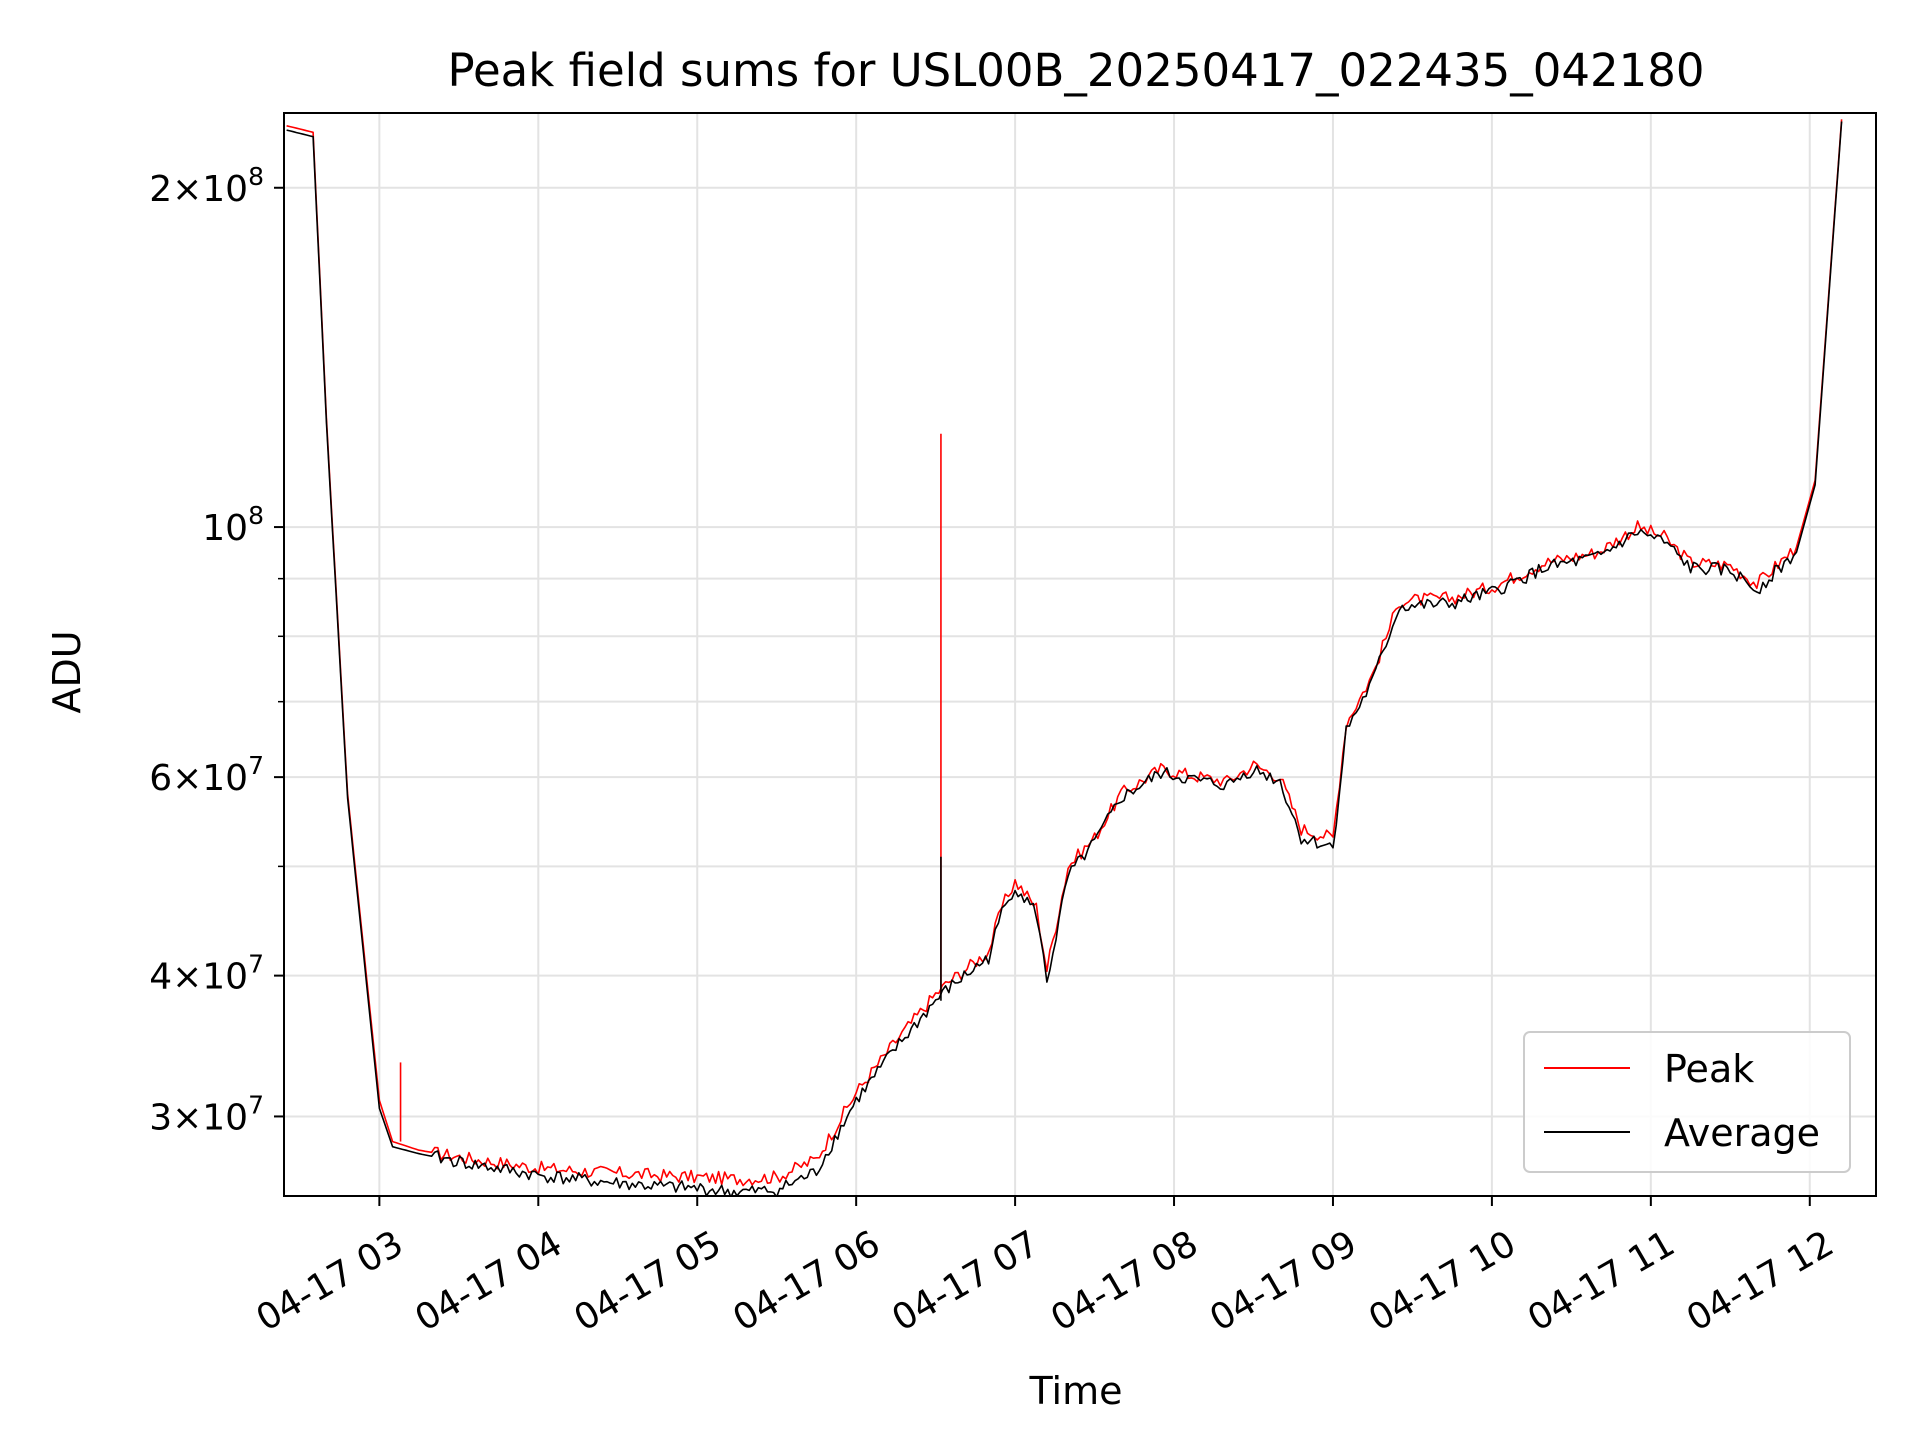  I want to click on y-tick-label: 108, so click(233, 525).